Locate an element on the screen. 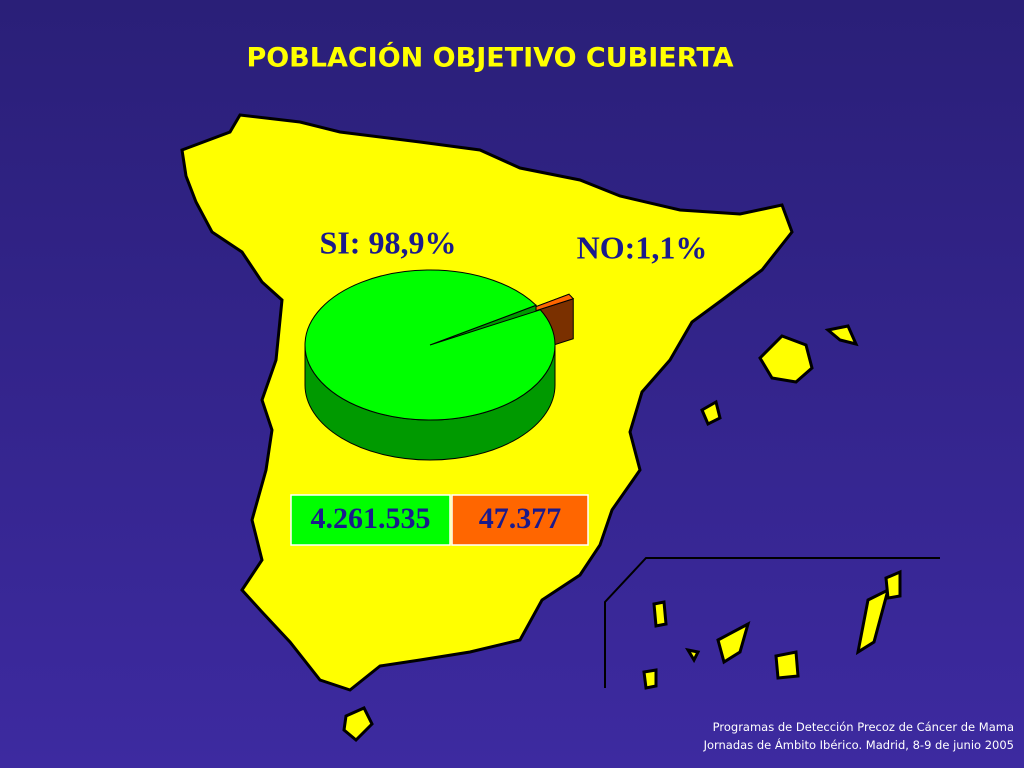  pie is located at coordinates (439, 365).